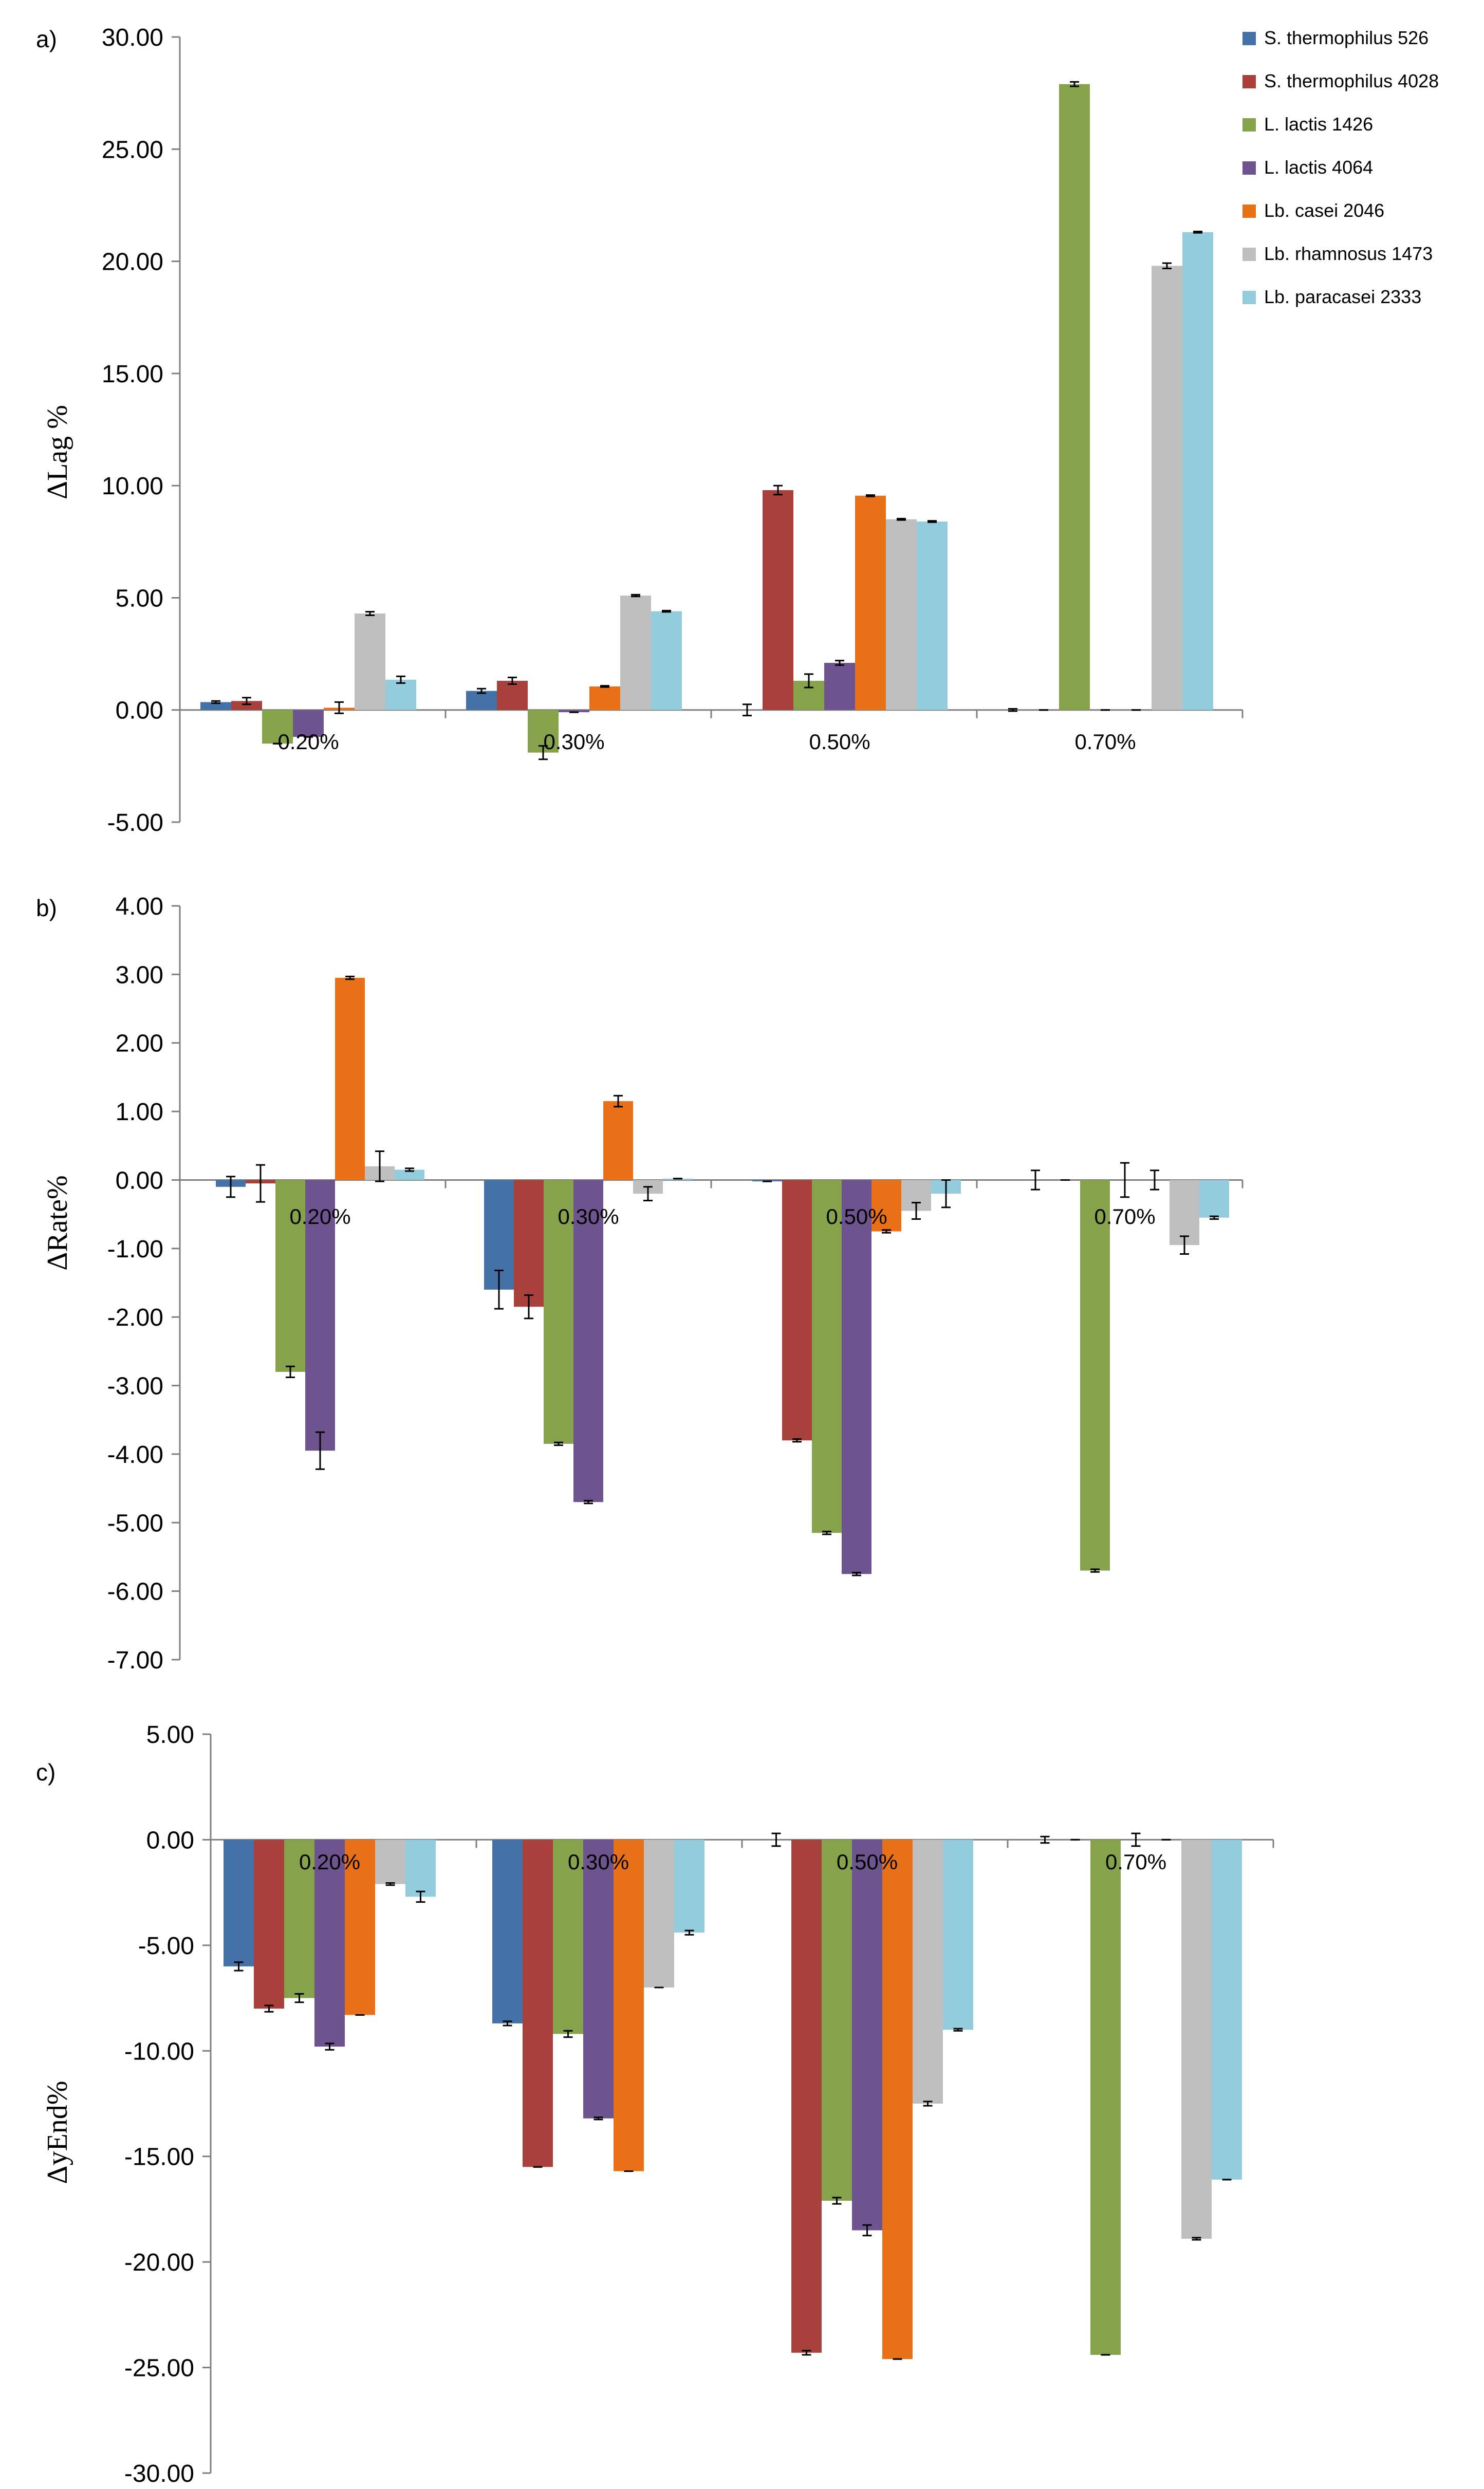  Describe the element at coordinates (57, 1222) in the screenshot. I see `panel-b-ylabel: ΔRate%` at that location.